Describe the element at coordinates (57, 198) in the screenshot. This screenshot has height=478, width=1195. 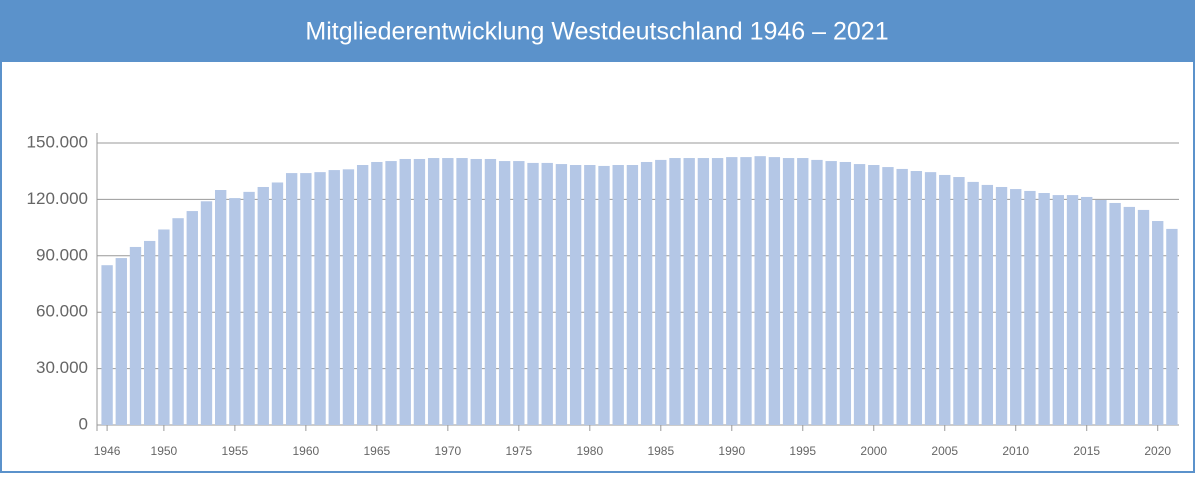
I see `y-tick-label: 120.000` at that location.